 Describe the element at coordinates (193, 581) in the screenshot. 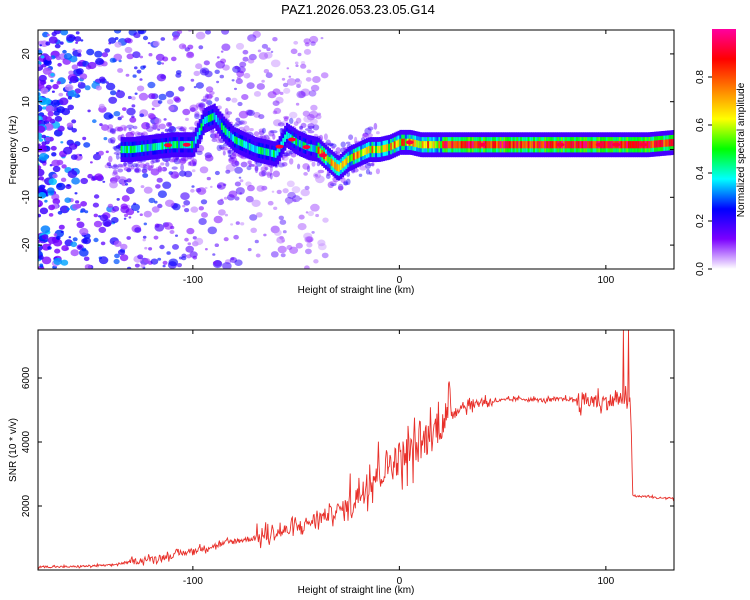

I see `snr-x-tick-label: -100` at that location.